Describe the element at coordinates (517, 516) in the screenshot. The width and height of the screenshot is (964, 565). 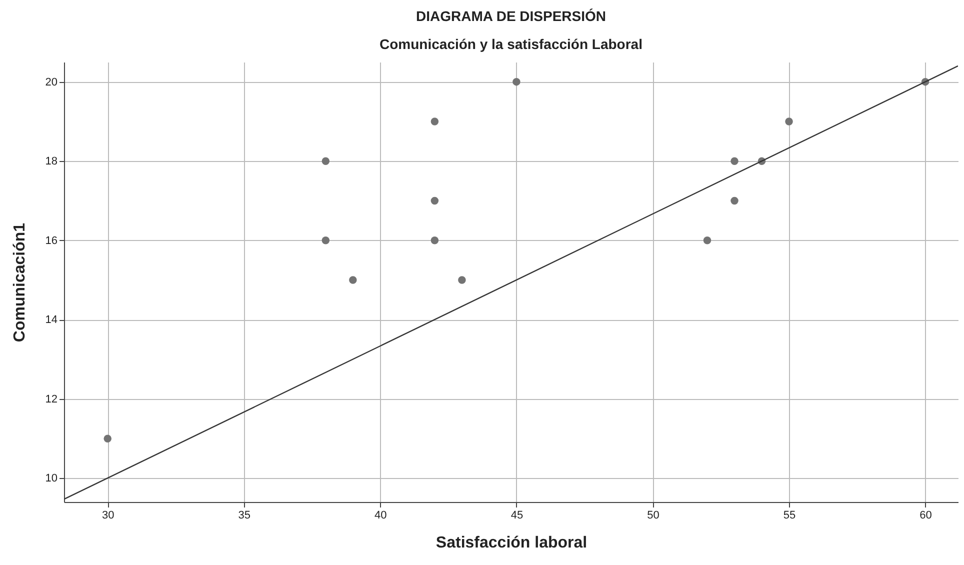
I see `x-tick-label: 45` at that location.